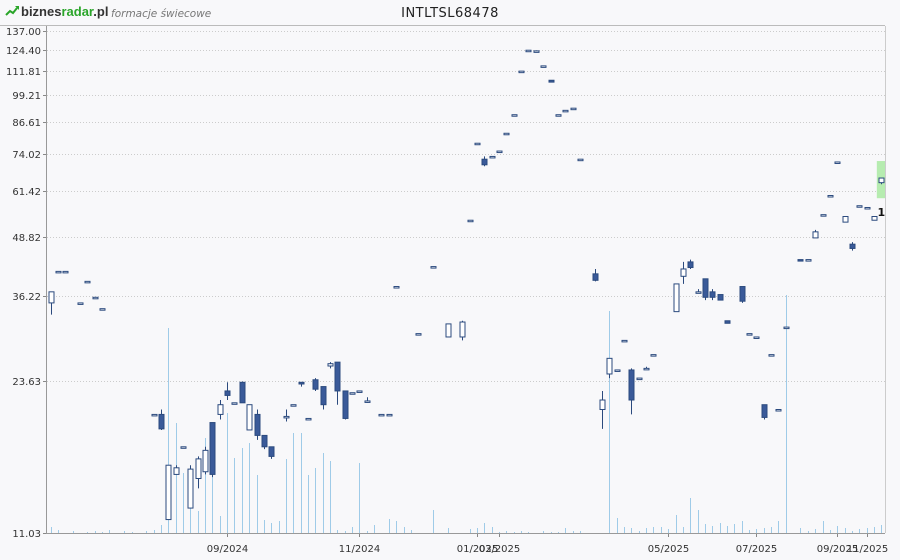 The height and width of the screenshot is (560, 900). What do you see at coordinates (23, 32) in the screenshot?
I see `y-tick-label: 137.00` at bounding box center [23, 32].